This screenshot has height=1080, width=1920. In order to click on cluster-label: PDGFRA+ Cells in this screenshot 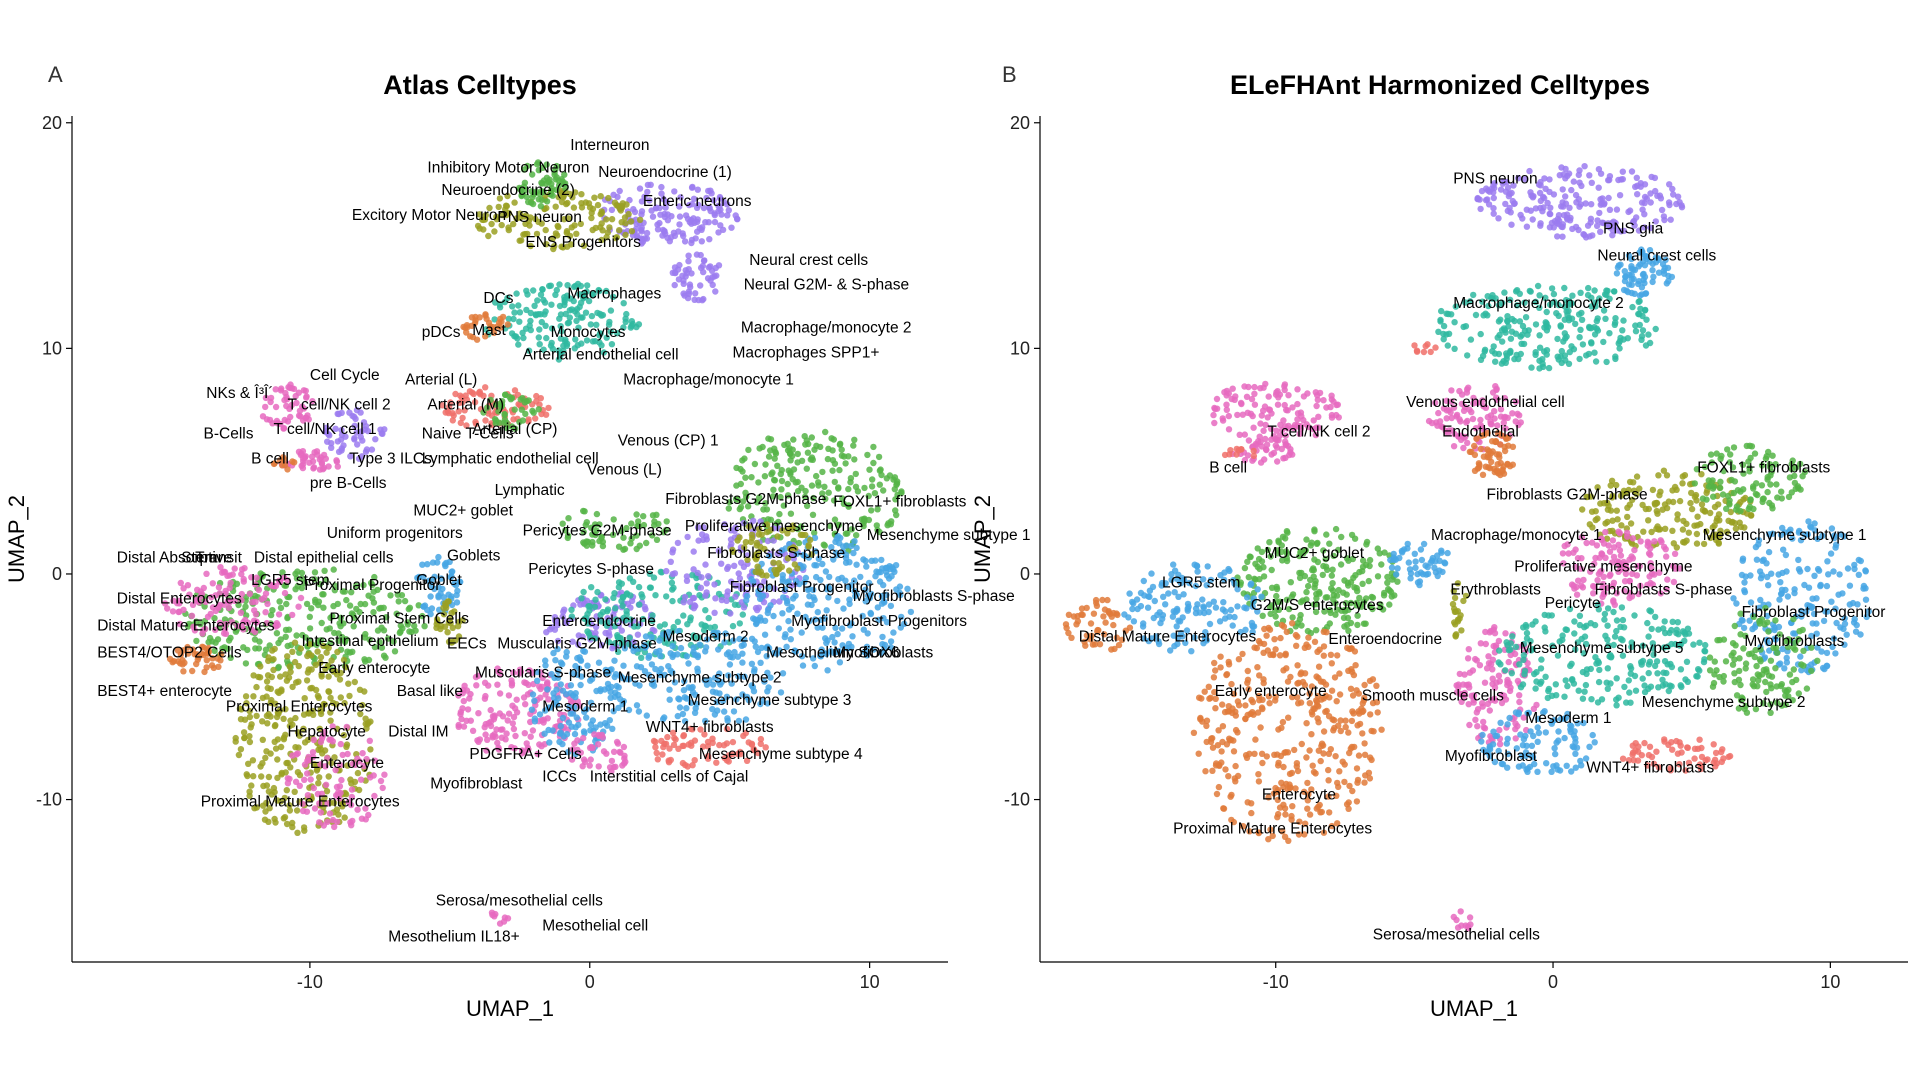, I will do `click(525, 754)`.